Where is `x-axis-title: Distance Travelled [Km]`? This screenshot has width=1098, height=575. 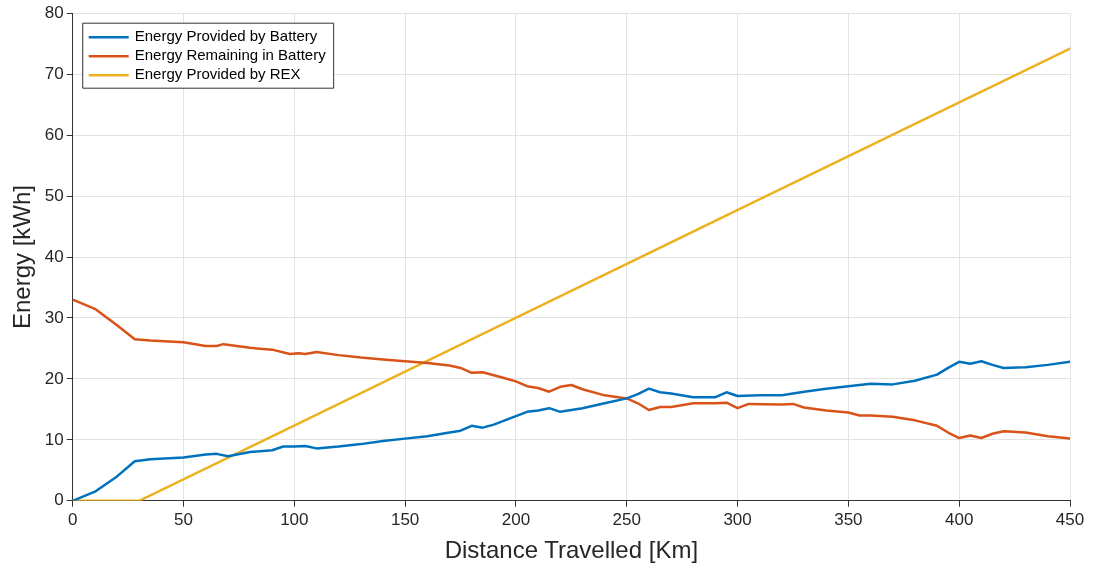 x-axis-title: Distance Travelled [Km] is located at coordinates (571, 550).